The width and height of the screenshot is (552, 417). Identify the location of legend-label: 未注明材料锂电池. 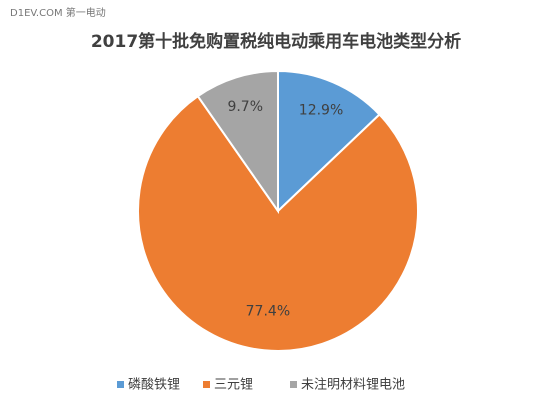
(353, 385).